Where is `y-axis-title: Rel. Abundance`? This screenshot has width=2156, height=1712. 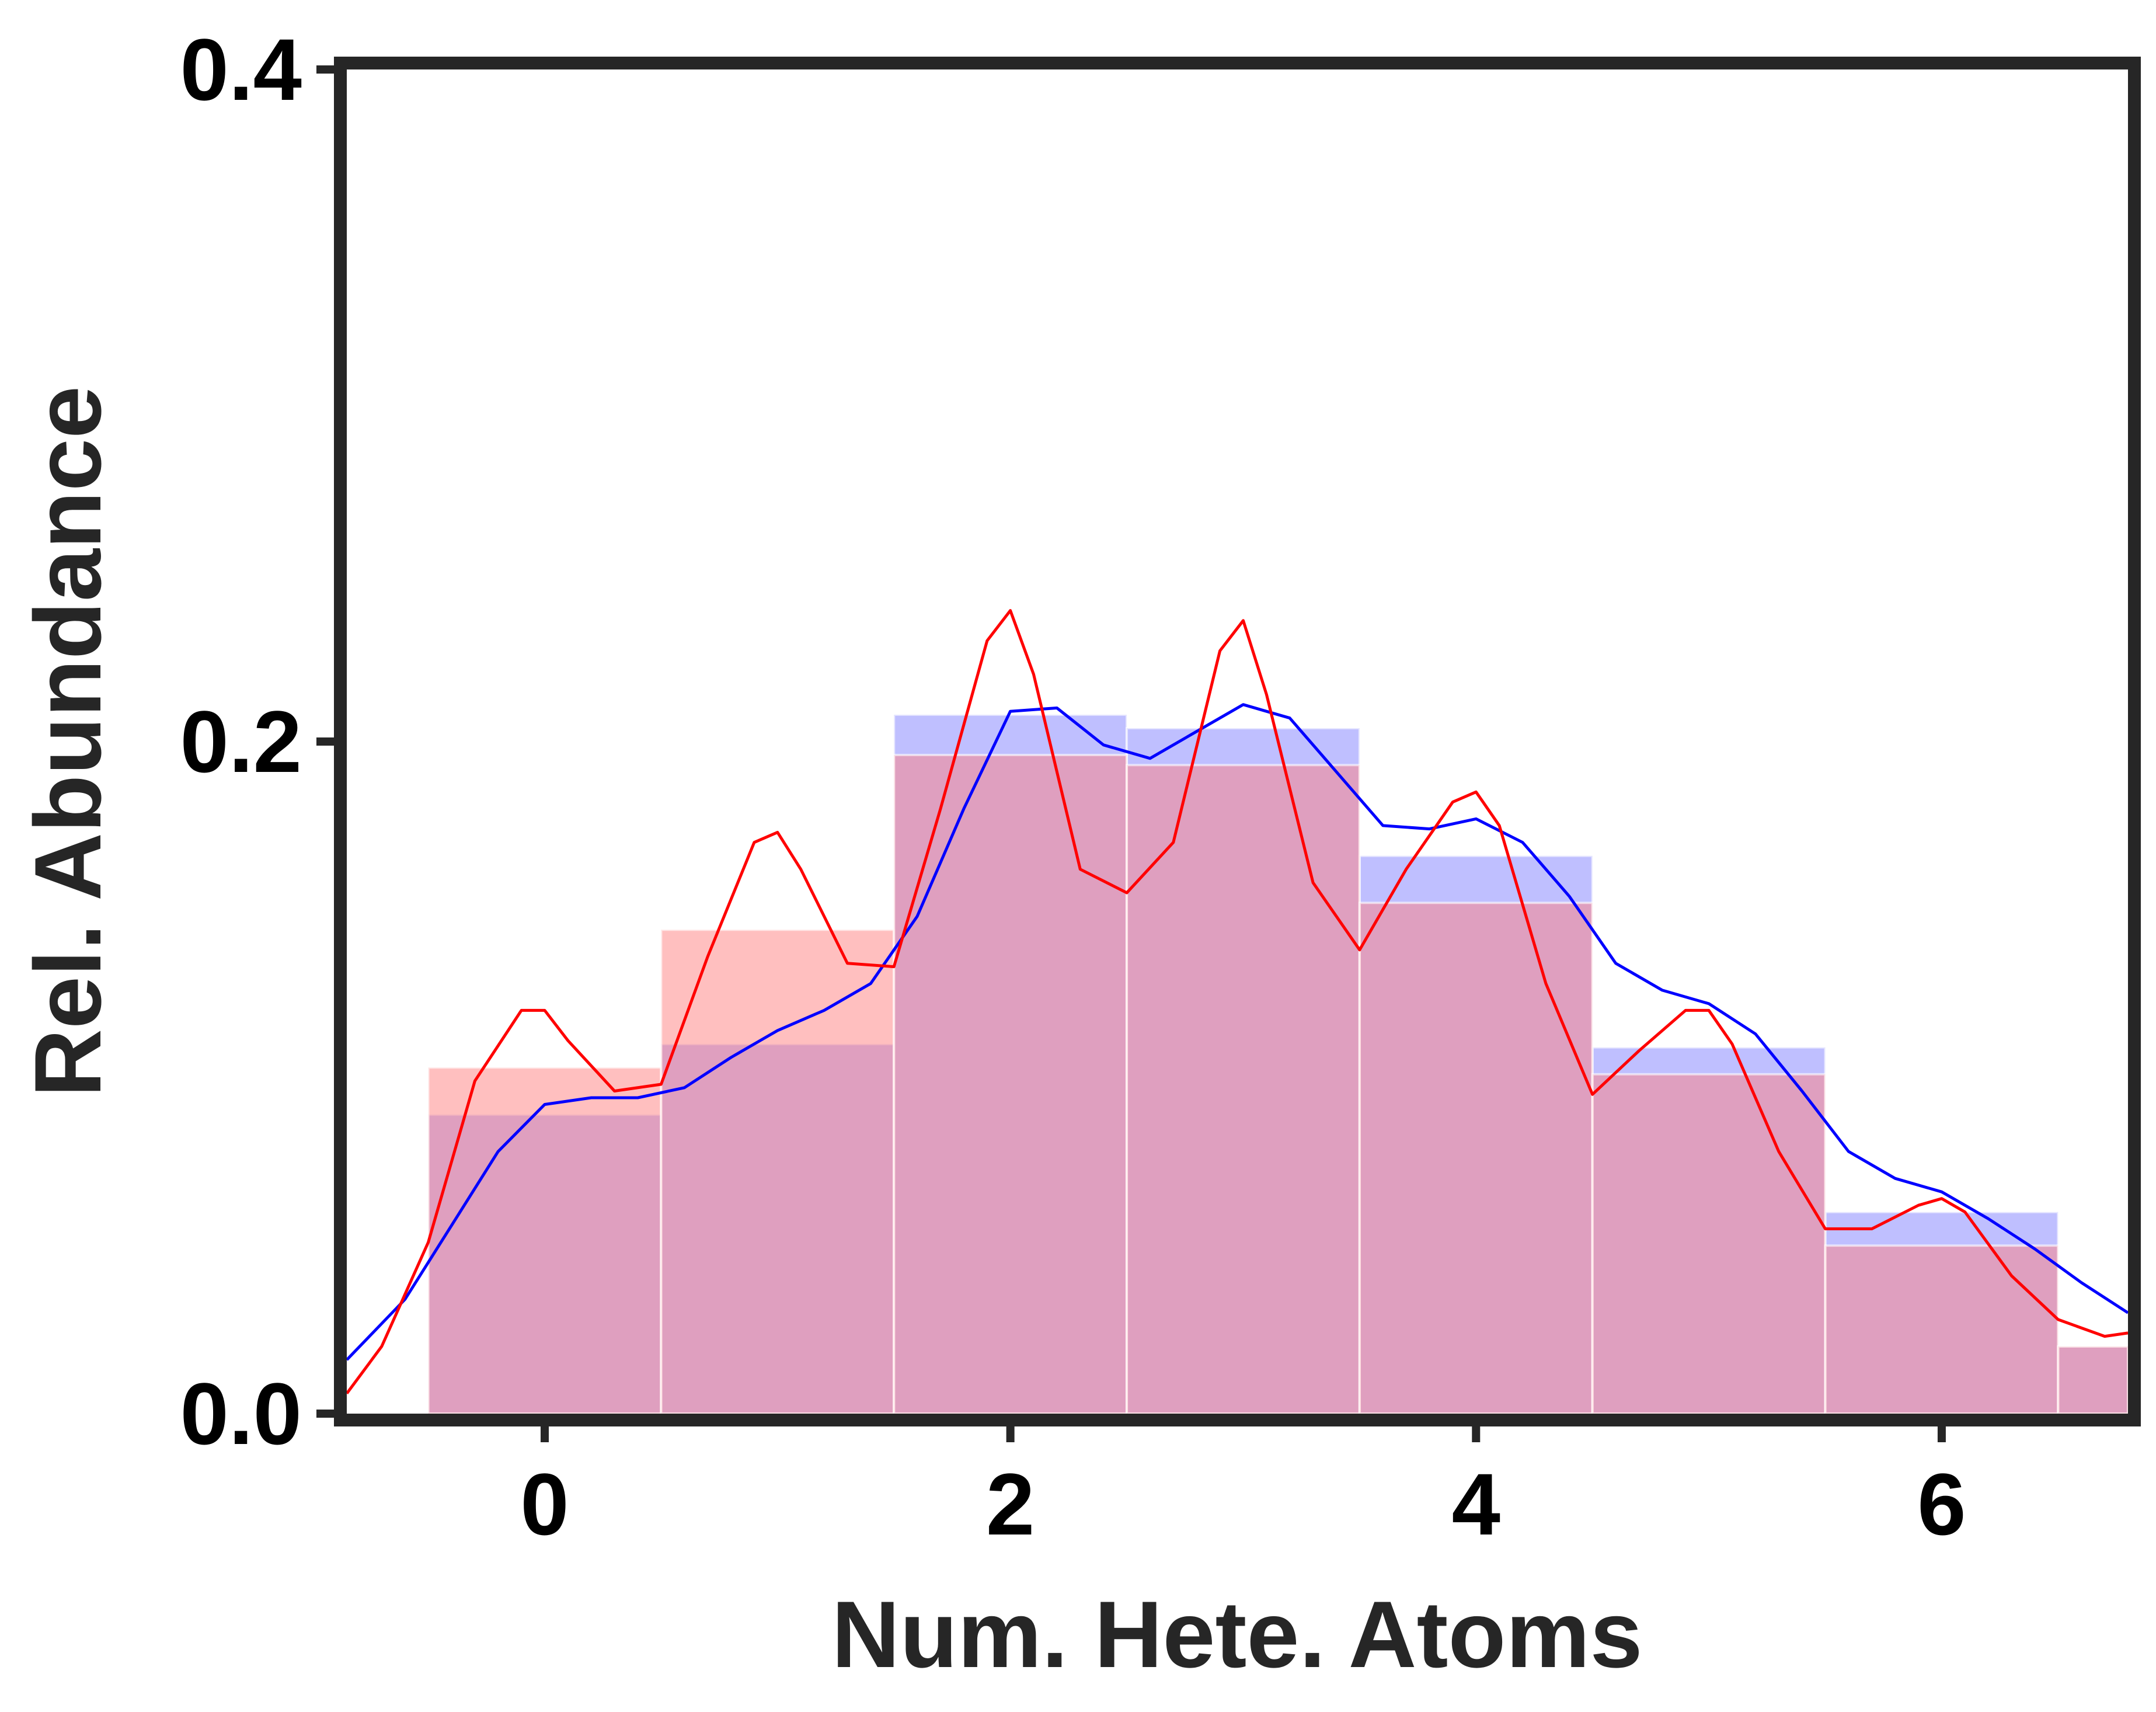
y-axis-title: Rel. Abundance is located at coordinates (68, 741).